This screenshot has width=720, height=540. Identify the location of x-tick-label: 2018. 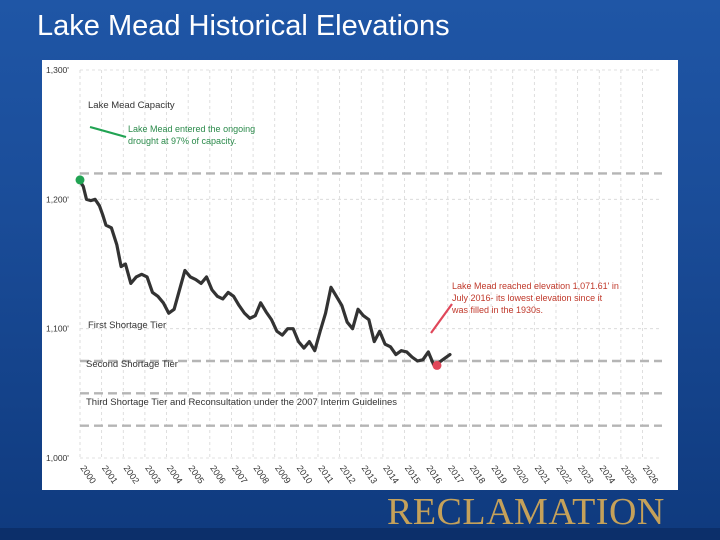
(478, 474).